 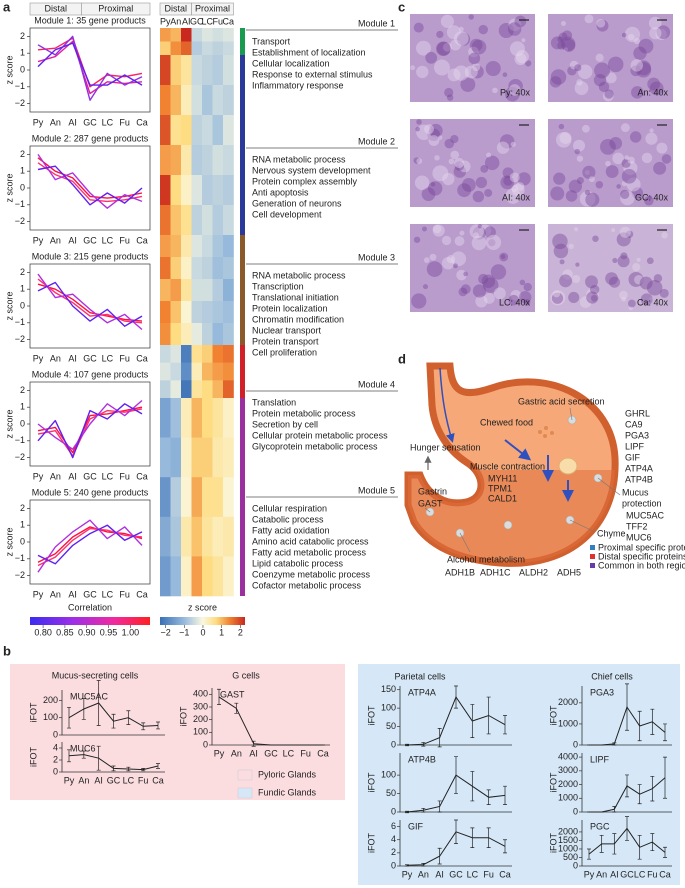 What do you see at coordinates (285, 341) in the screenshot?
I see `go-term: Protein transport` at bounding box center [285, 341].